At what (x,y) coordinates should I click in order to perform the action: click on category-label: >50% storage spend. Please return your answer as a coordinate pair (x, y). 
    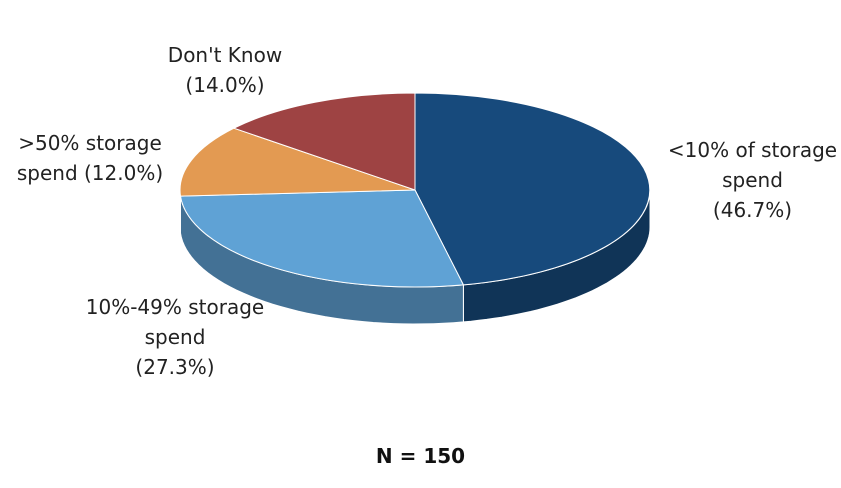
    Looking at the image, I should click on (89, 158).